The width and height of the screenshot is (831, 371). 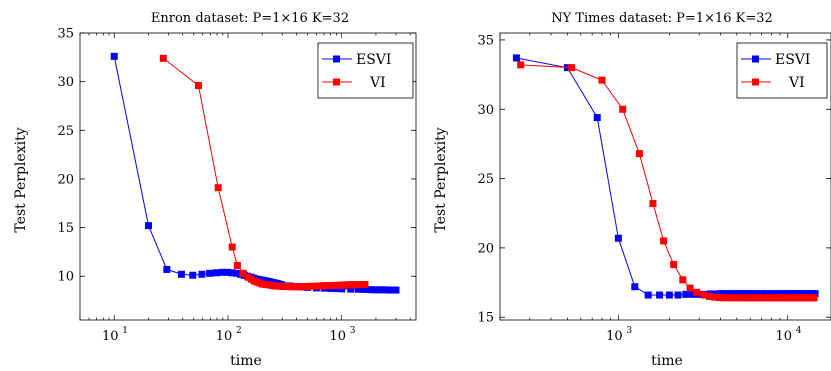 What do you see at coordinates (667, 361) in the screenshot?
I see `x-axis-label: time` at bounding box center [667, 361].